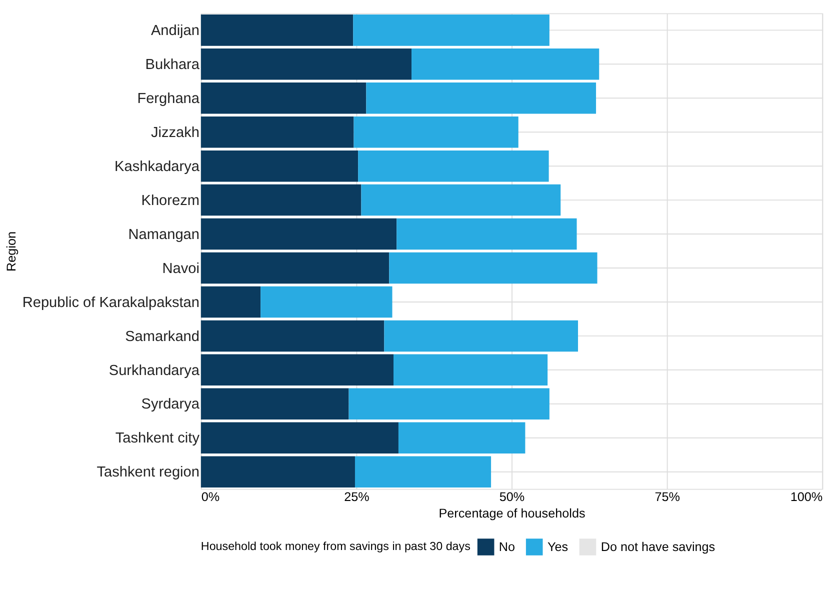 This screenshot has height=599, width=827. Describe the element at coordinates (157, 438) in the screenshot. I see `y-tick-label: Tashkent city` at that location.